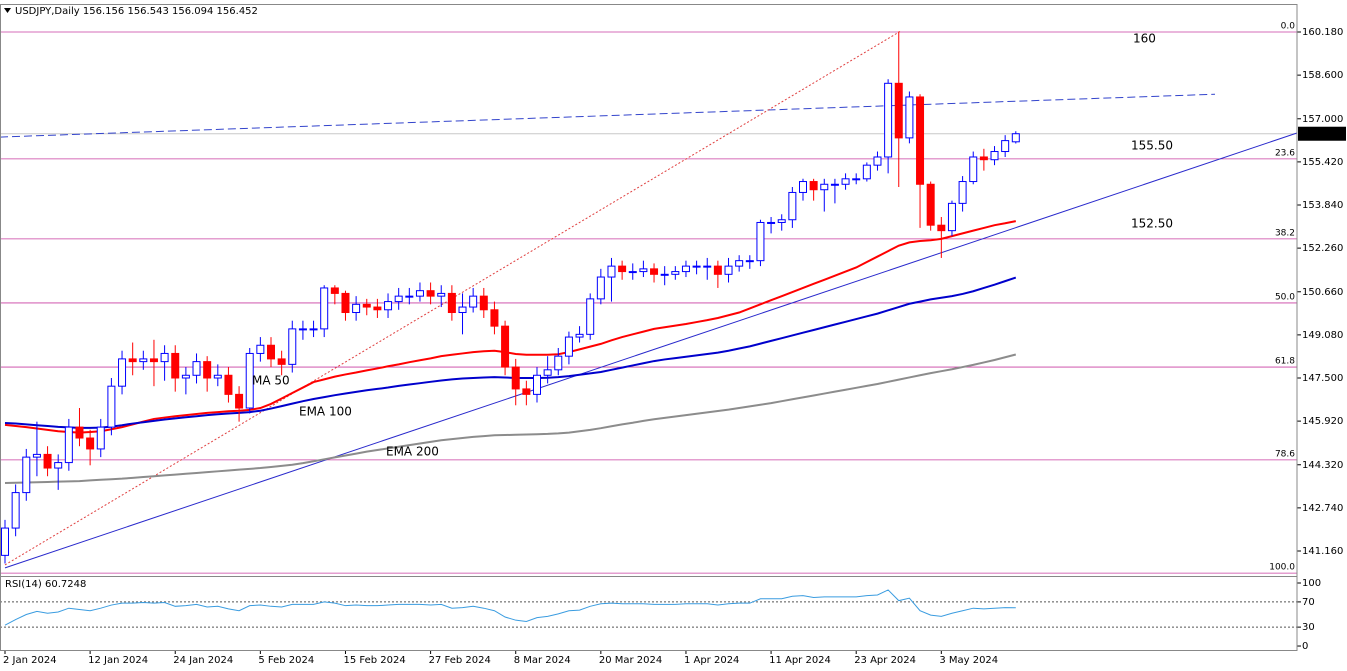  I want to click on rsi-header: RSI(14) 60.7248, so click(45, 584).